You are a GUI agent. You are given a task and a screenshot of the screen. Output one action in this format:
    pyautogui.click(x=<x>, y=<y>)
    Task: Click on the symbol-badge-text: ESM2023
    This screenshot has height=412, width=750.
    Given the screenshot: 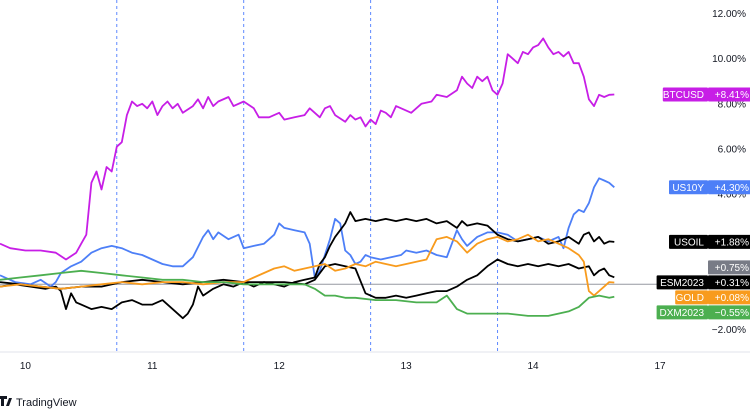 What is the action you would take?
    pyautogui.click(x=682, y=283)
    